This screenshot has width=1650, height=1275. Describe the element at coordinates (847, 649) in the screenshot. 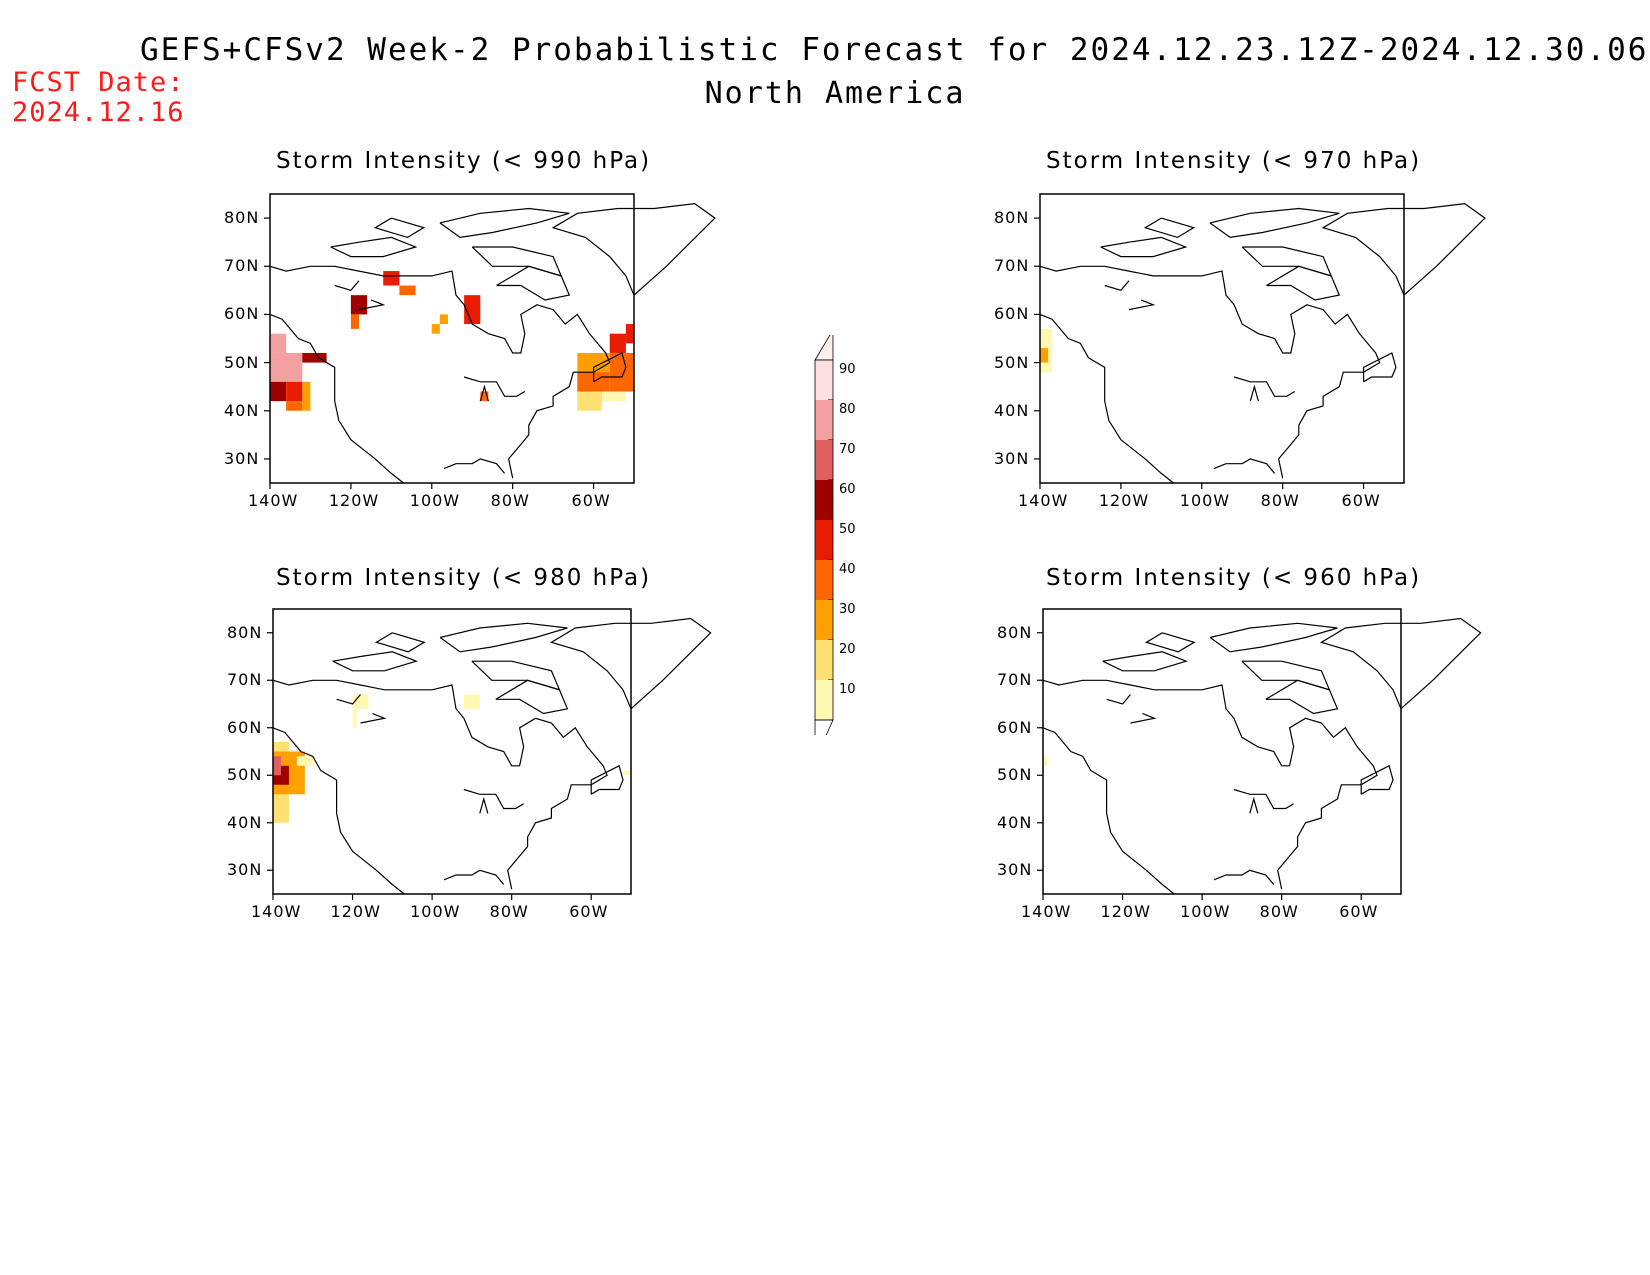

I see `colorbar-label: 20` at that location.